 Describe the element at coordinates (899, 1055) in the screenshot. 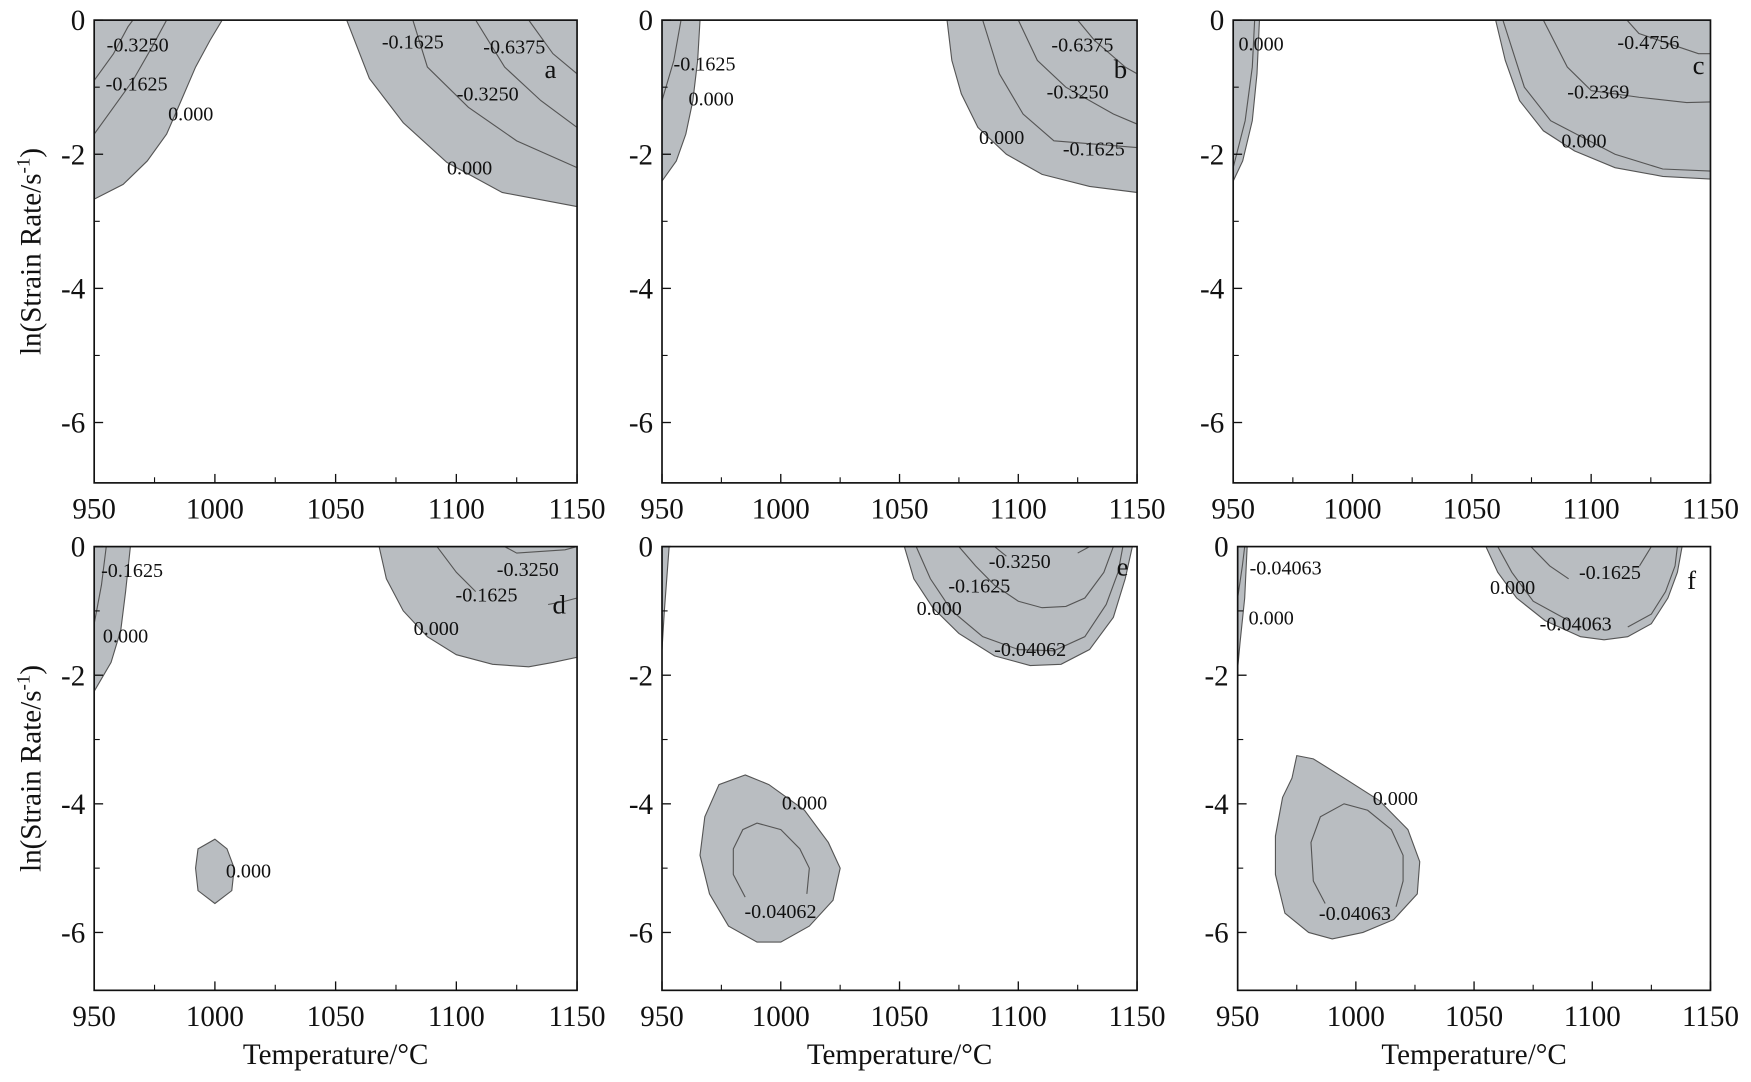

I see `x-axis-title: Temperature/°C` at that location.